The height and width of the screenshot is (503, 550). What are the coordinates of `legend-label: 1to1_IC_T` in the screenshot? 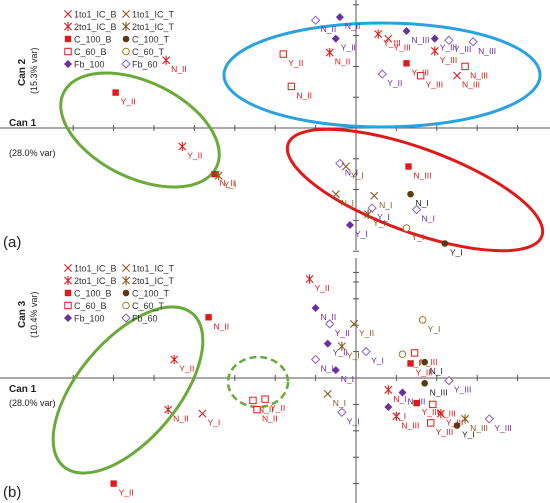 It's located at (153, 15).